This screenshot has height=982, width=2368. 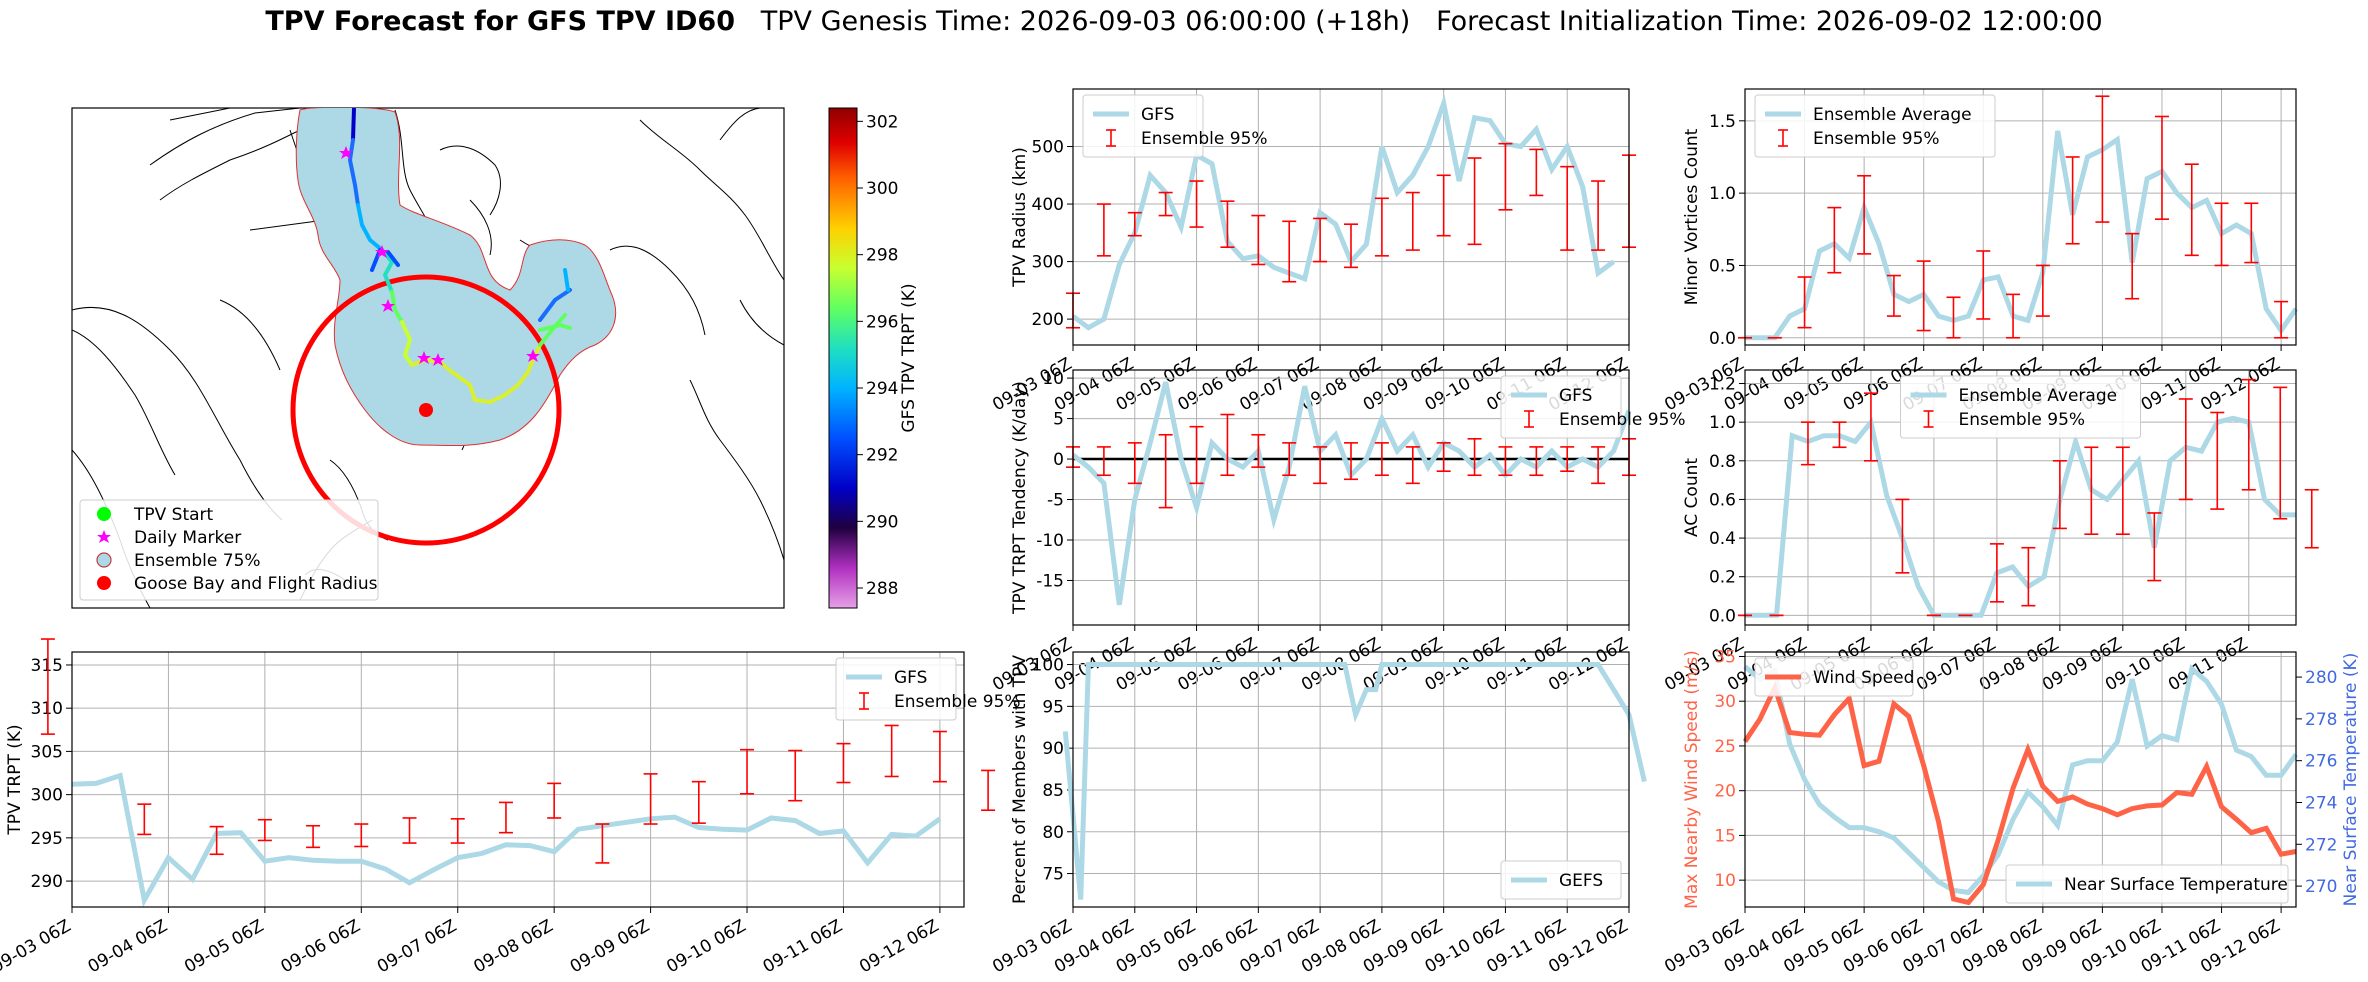 What do you see at coordinates (104, 514) in the screenshot?
I see `legend-start-marker` at bounding box center [104, 514].